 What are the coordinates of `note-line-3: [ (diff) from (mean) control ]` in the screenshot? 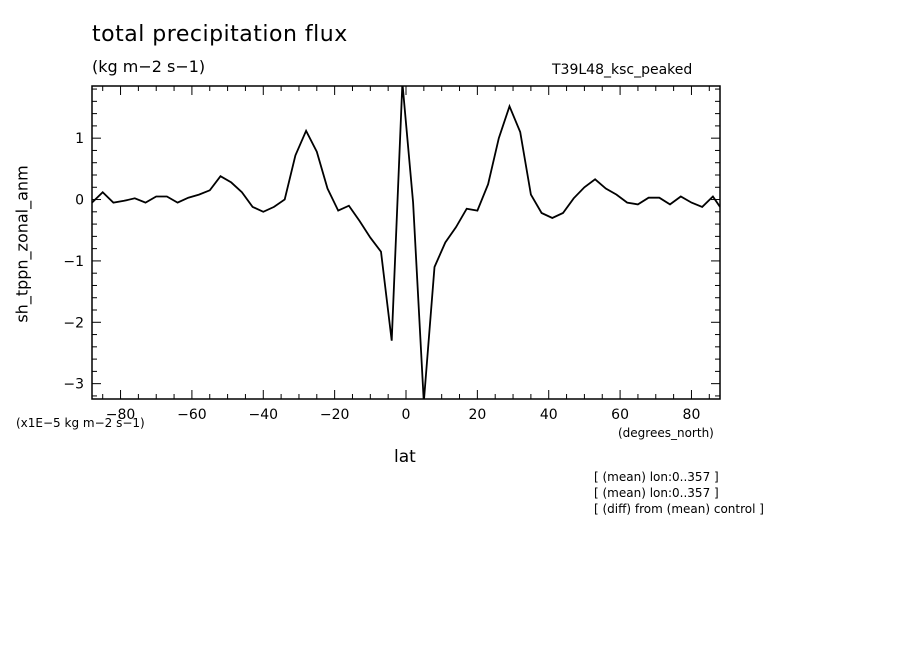 It's located at (679, 509).